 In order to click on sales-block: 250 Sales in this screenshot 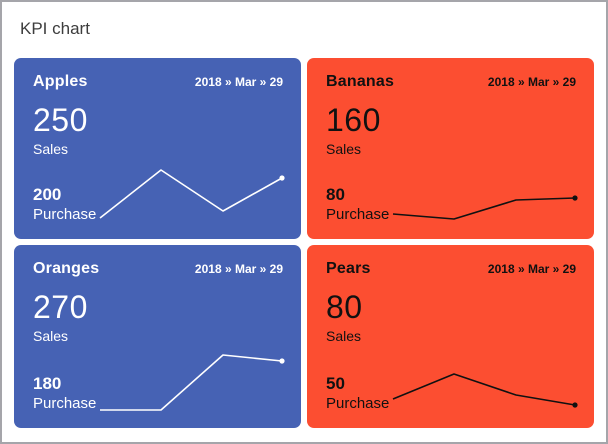, I will do `click(157, 124)`.